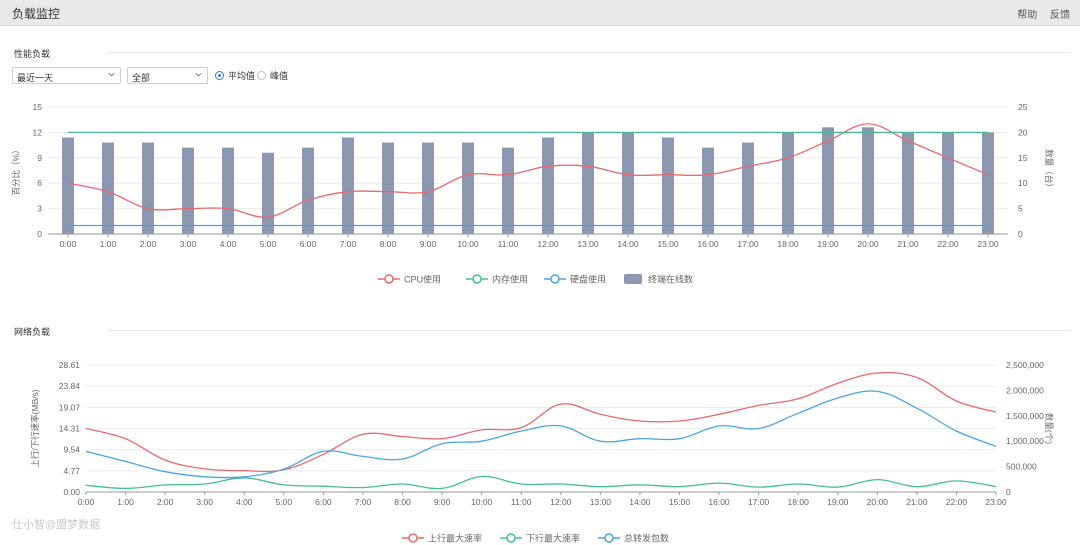 The image size is (1080, 545). What do you see at coordinates (1025, 365) in the screenshot?
I see `y-right-tick-label: 2,500,000` at bounding box center [1025, 365].